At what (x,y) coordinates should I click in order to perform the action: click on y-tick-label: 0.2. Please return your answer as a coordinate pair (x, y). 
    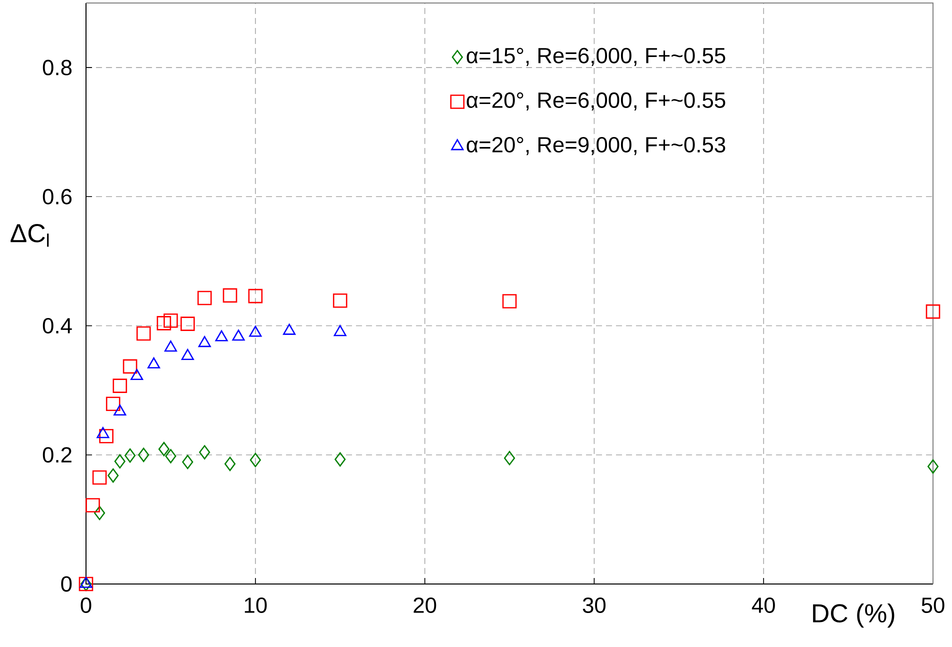
    Looking at the image, I should click on (57, 455).